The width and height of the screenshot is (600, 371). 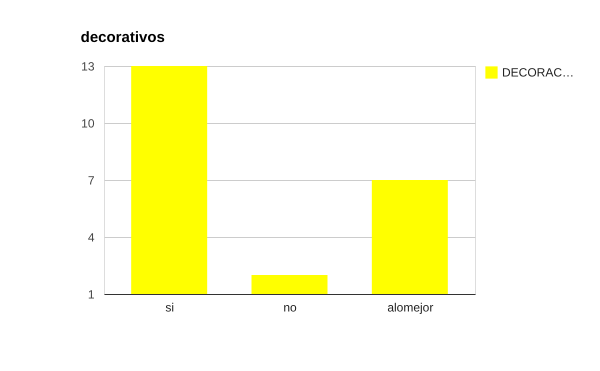 I want to click on x-tick-label: alomejor, so click(x=410, y=307).